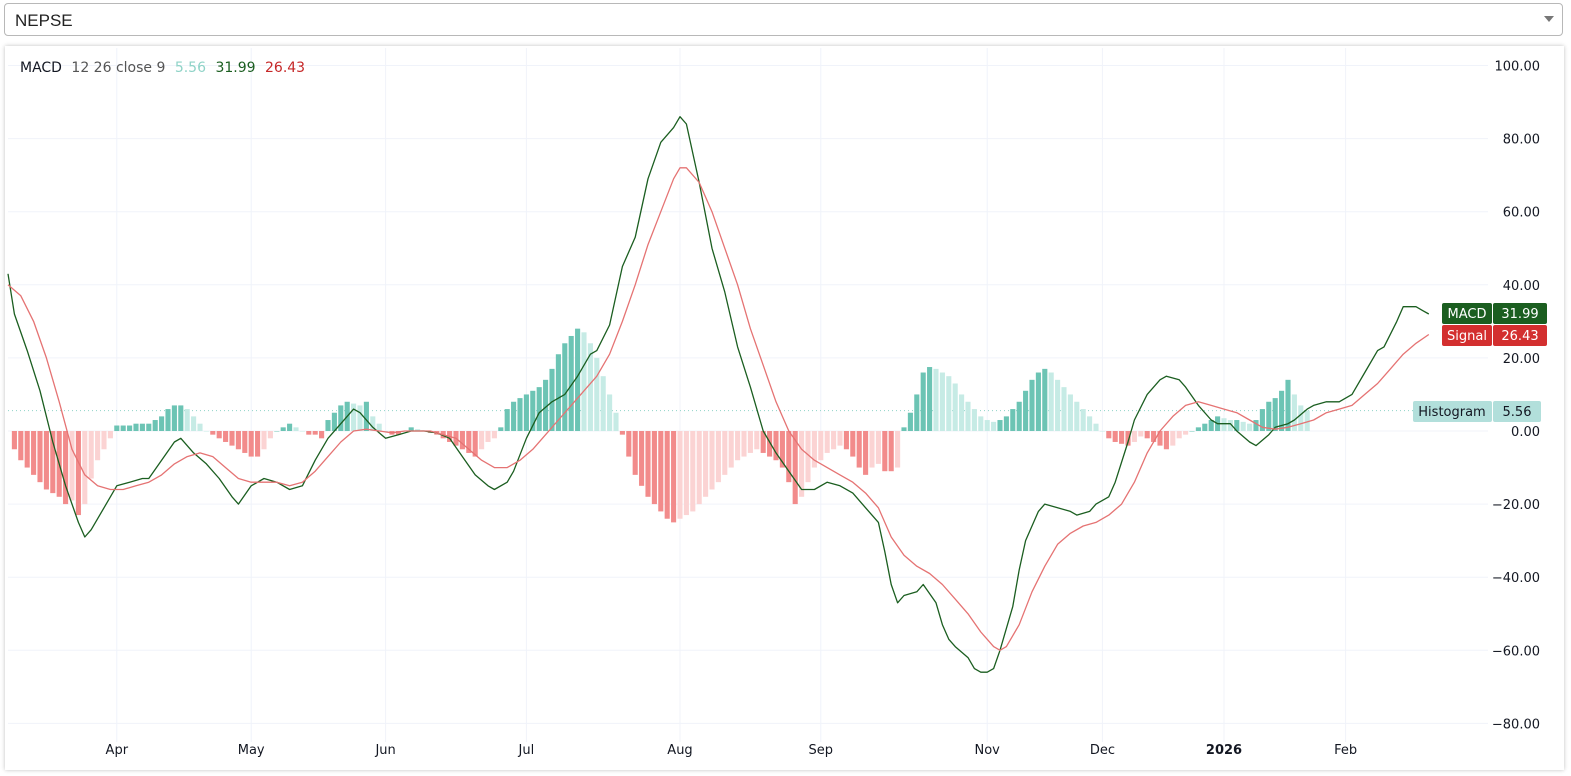  What do you see at coordinates (1516, 724) in the screenshot?
I see `y-tick-label: −80.00` at bounding box center [1516, 724].